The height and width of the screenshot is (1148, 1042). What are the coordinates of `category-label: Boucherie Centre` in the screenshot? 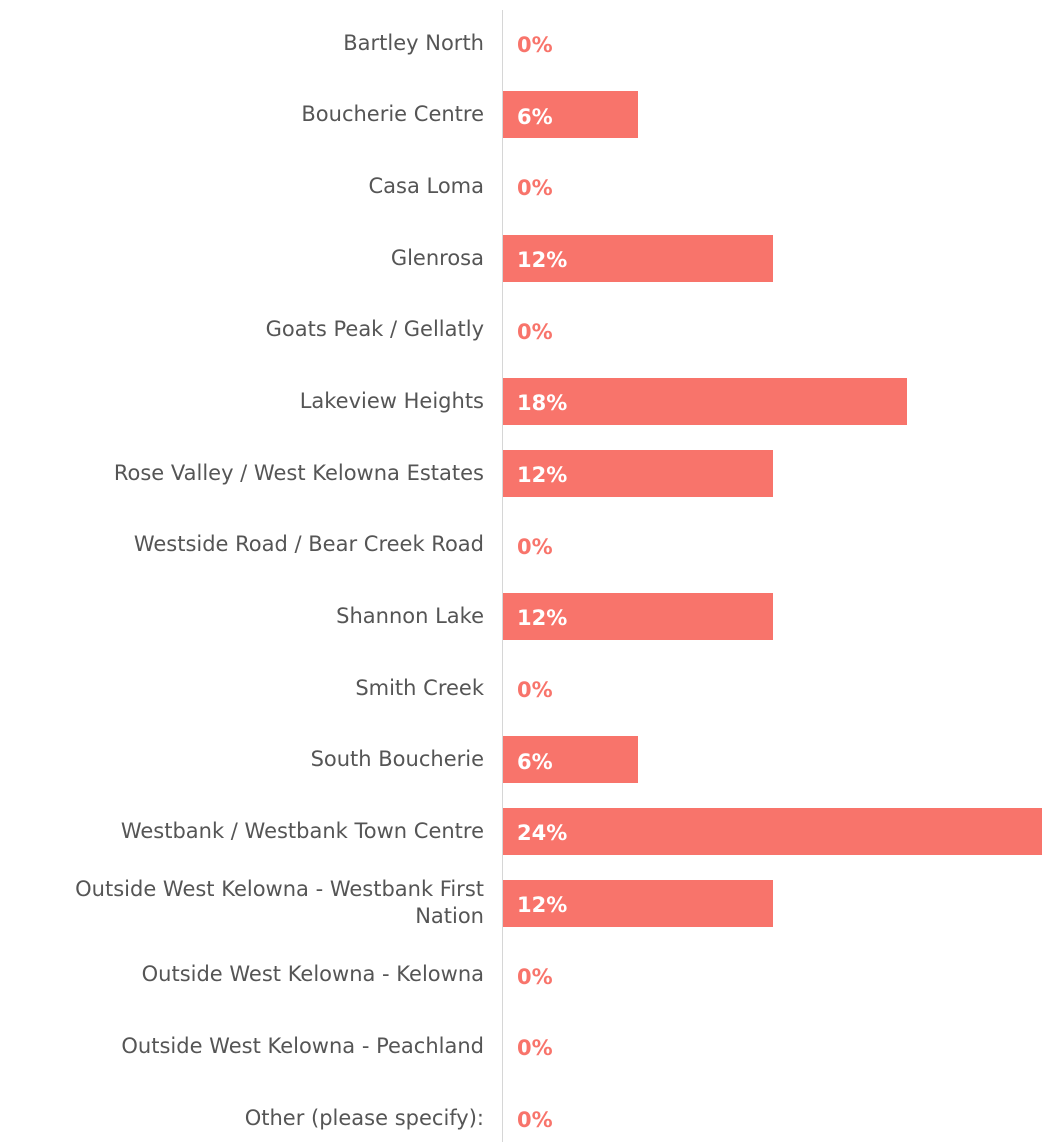 It's located at (392, 114).